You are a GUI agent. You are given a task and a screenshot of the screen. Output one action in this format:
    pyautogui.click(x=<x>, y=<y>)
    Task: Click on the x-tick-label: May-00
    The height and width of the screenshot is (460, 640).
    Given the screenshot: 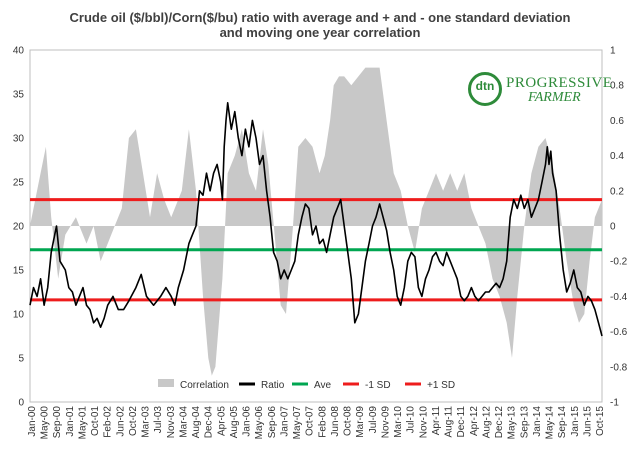 What is the action you would take?
    pyautogui.click(x=45, y=423)
    